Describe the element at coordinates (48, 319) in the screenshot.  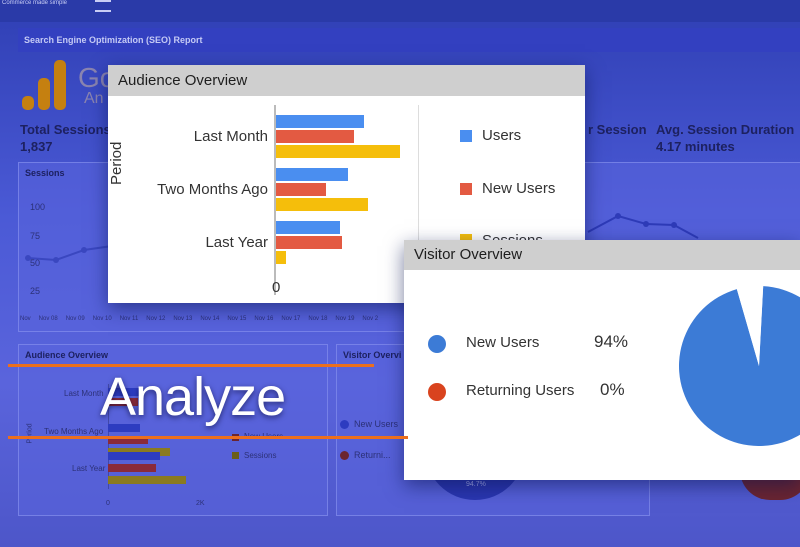
I see `date-tick: Nov 08` at that location.